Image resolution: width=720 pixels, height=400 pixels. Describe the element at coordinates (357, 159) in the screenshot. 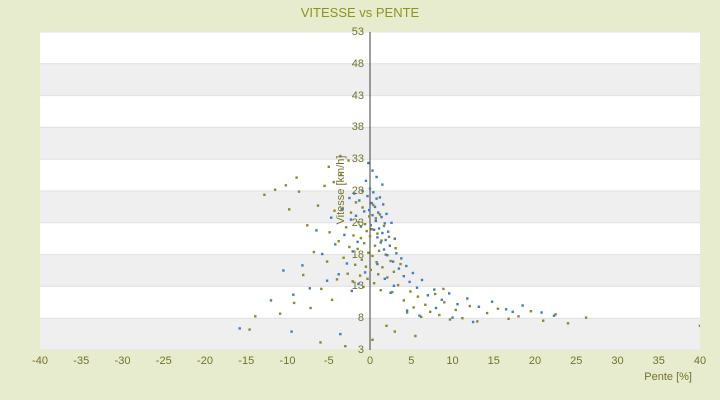

I see `y-tick-label: 33` at that location.